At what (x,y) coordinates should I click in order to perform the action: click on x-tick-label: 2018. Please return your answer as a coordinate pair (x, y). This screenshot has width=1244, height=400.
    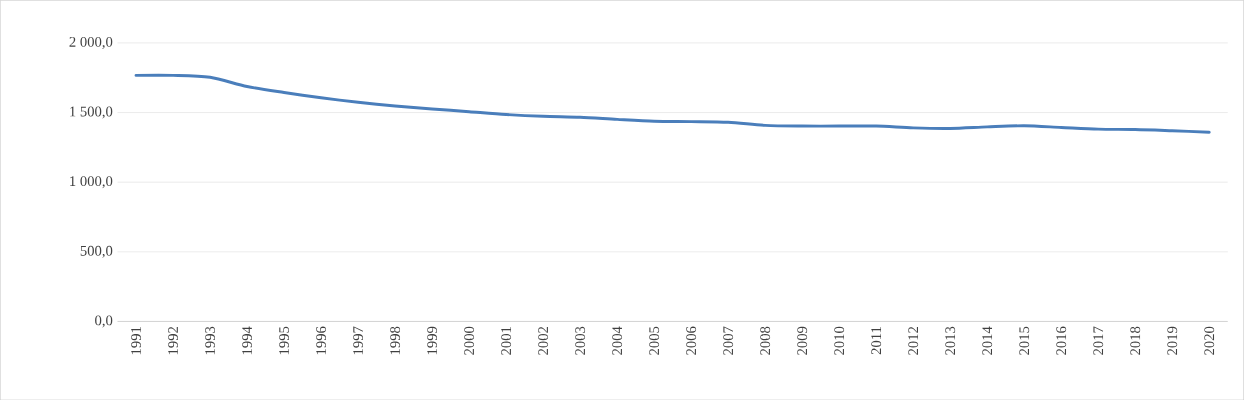
    Looking at the image, I should click on (1135, 340).